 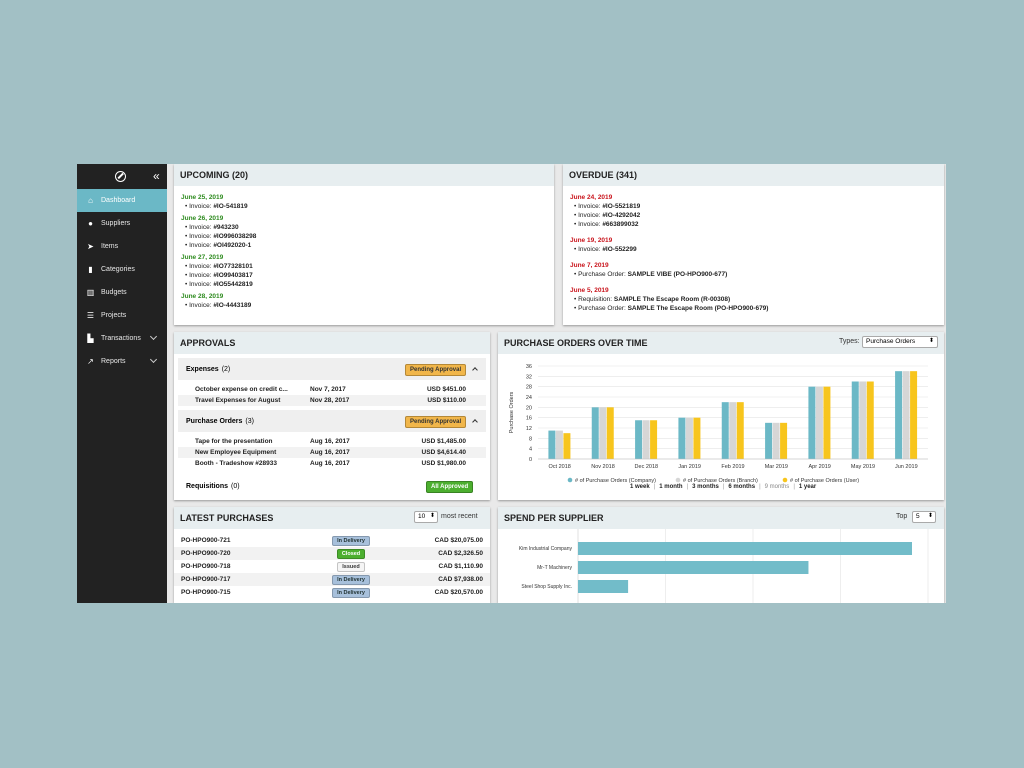 What do you see at coordinates (900, 342) in the screenshot?
I see `types-select: Purchase Orders ⬍` at bounding box center [900, 342].